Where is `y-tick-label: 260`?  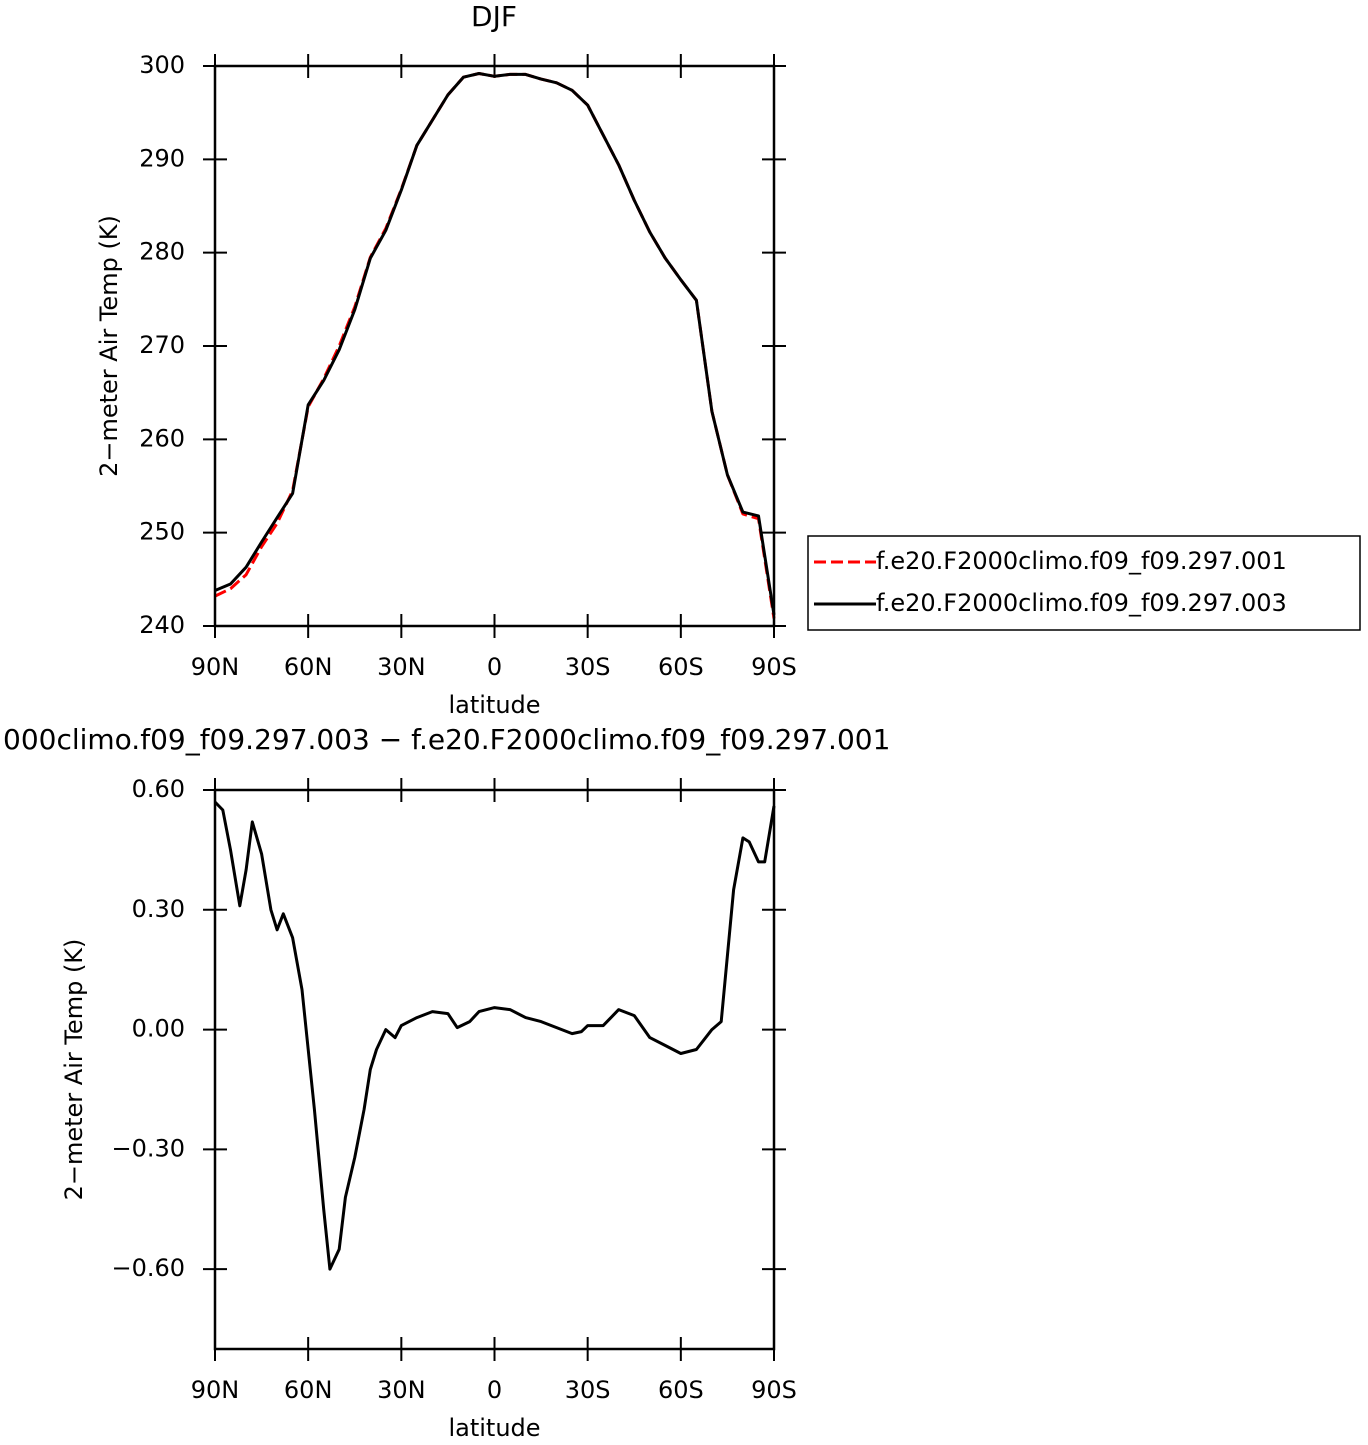 y-tick-label: 260 is located at coordinates (162, 438).